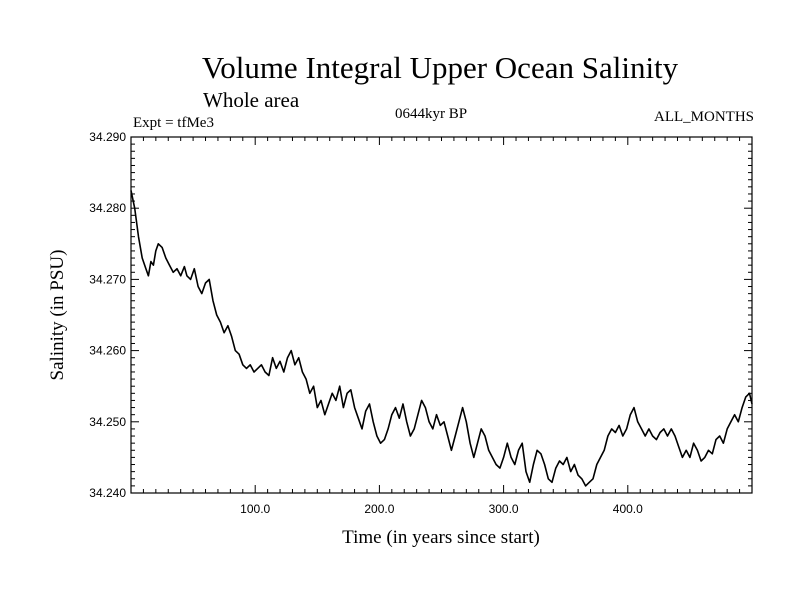 This screenshot has width=800, height=600. I want to click on y-tick-label: 34.280, so click(107, 208).